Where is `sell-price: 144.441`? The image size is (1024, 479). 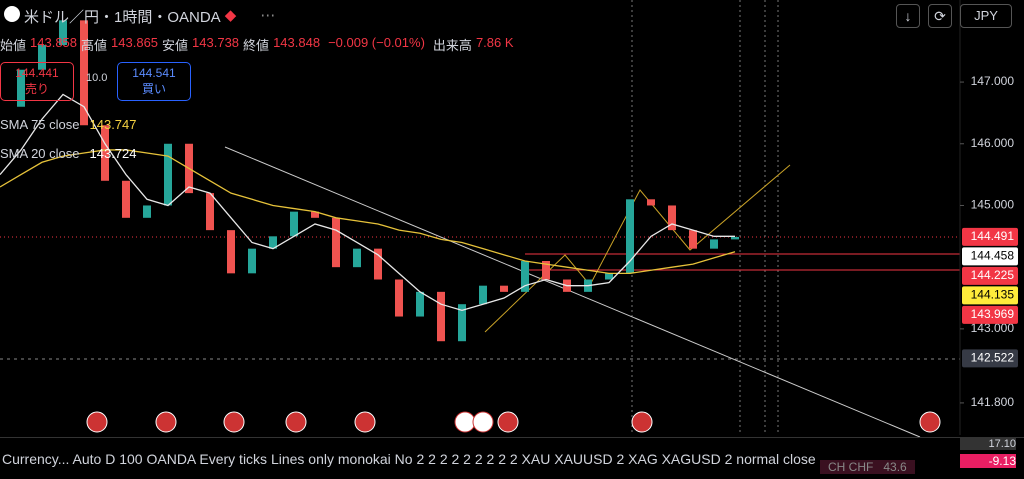 sell-price: 144.441 is located at coordinates (37, 73).